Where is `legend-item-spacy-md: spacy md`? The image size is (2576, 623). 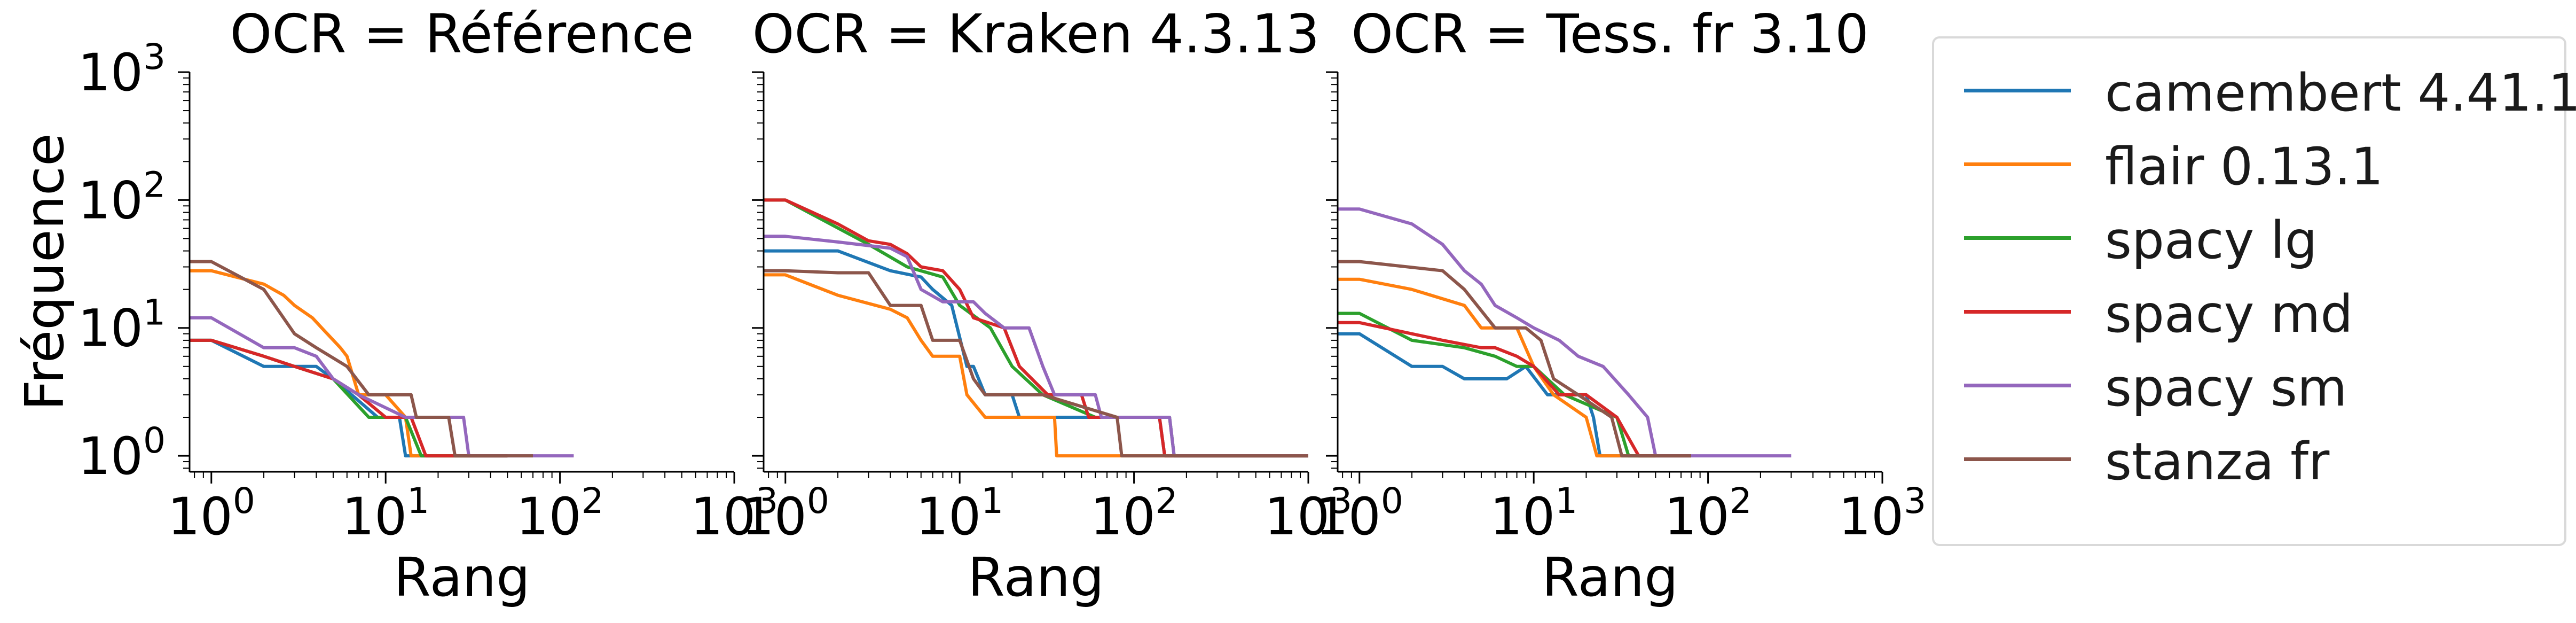 legend-item-spacy-md: spacy md is located at coordinates (2257, 311).